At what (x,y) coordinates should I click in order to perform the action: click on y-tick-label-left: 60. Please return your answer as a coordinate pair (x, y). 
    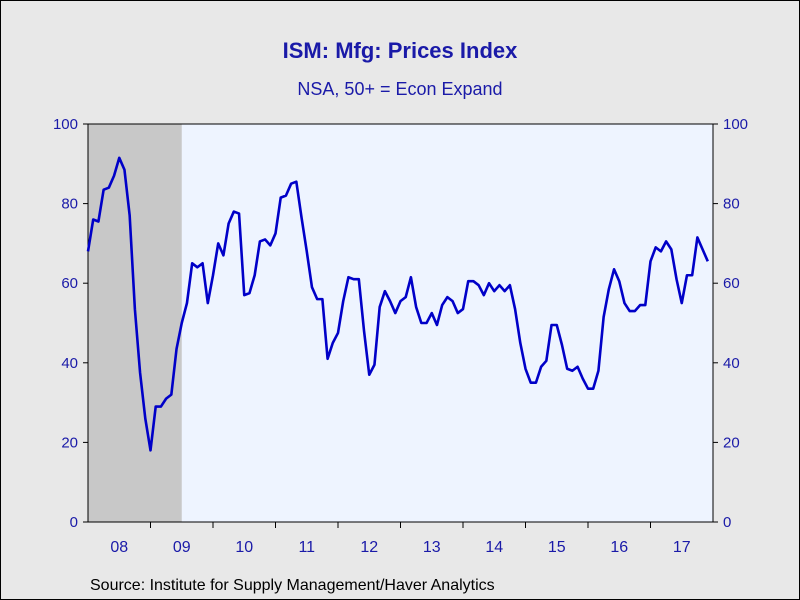
    Looking at the image, I should click on (69, 283).